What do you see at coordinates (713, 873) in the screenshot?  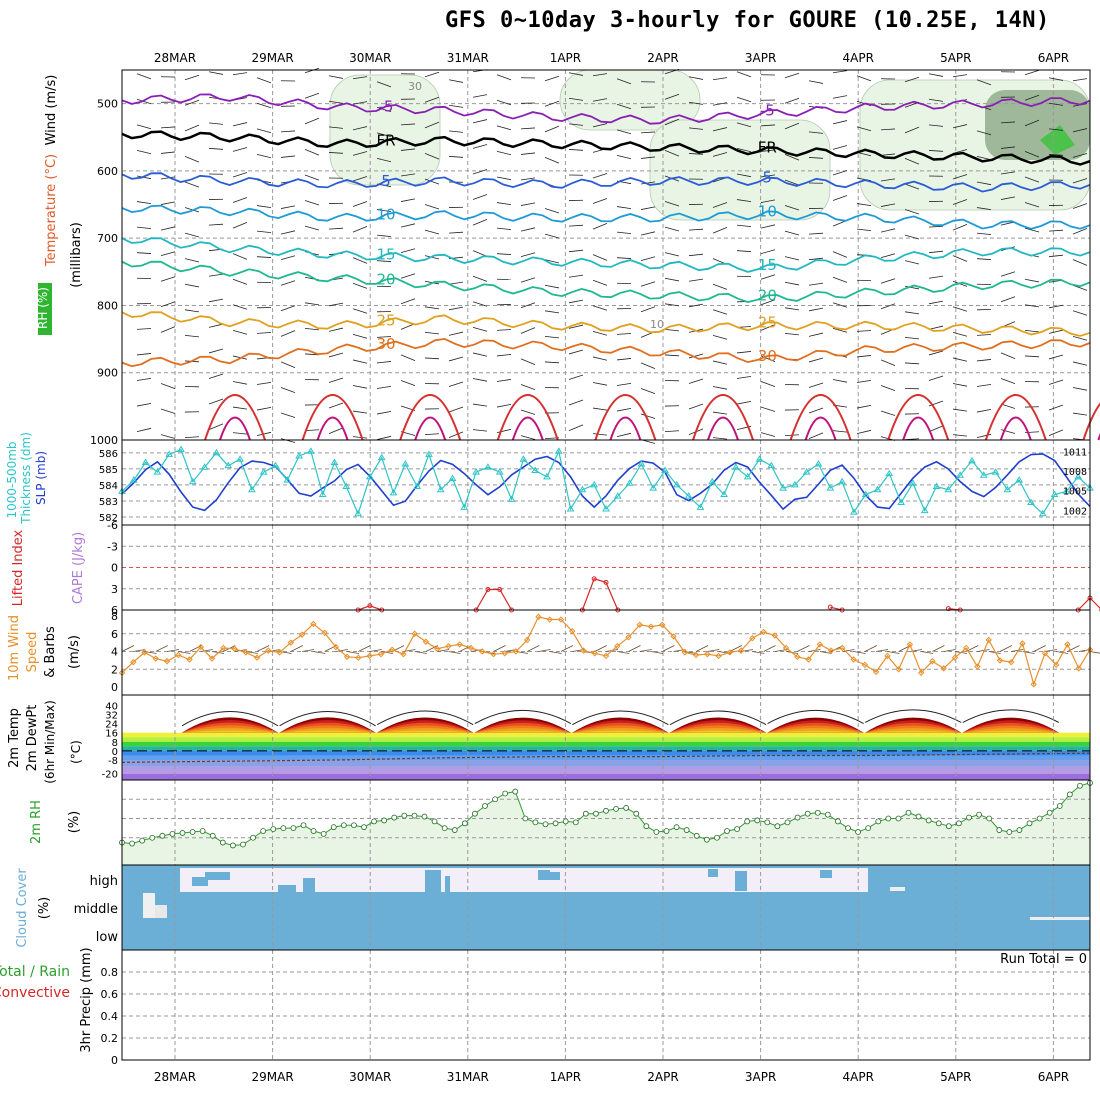 I see `cloud-high-bar` at bounding box center [713, 873].